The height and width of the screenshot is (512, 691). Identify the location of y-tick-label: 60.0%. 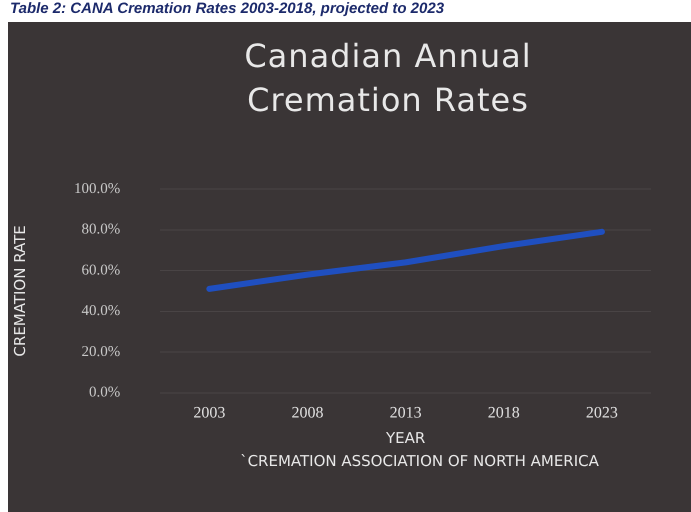
(100, 270).